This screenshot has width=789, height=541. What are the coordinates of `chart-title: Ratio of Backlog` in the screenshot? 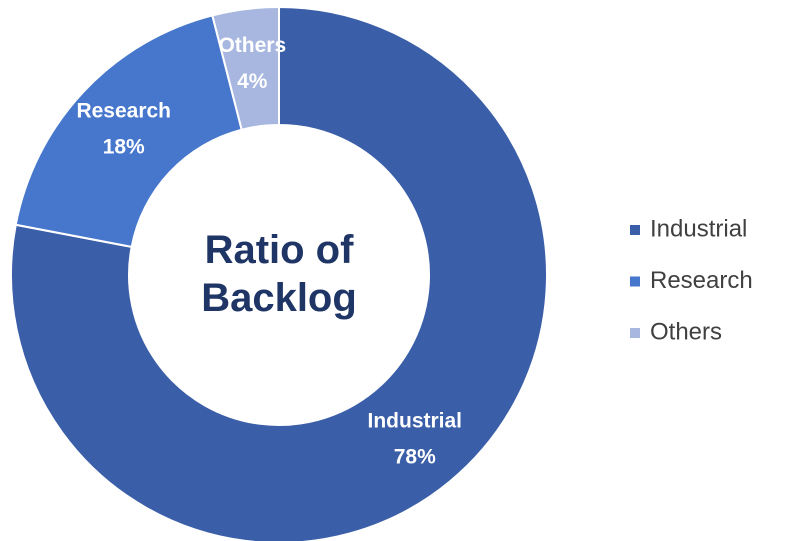 It's located at (279, 274).